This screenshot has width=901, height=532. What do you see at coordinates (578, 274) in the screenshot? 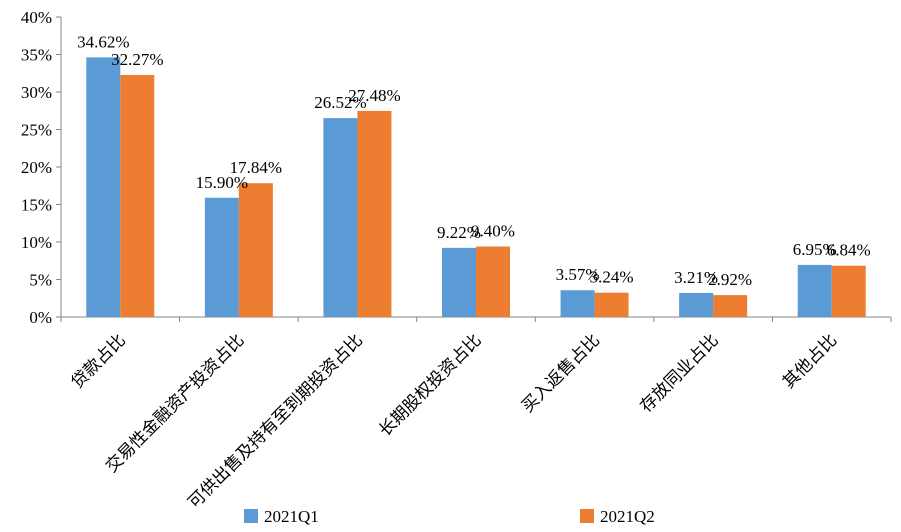
I see `data-label: 3.57%` at bounding box center [578, 274].